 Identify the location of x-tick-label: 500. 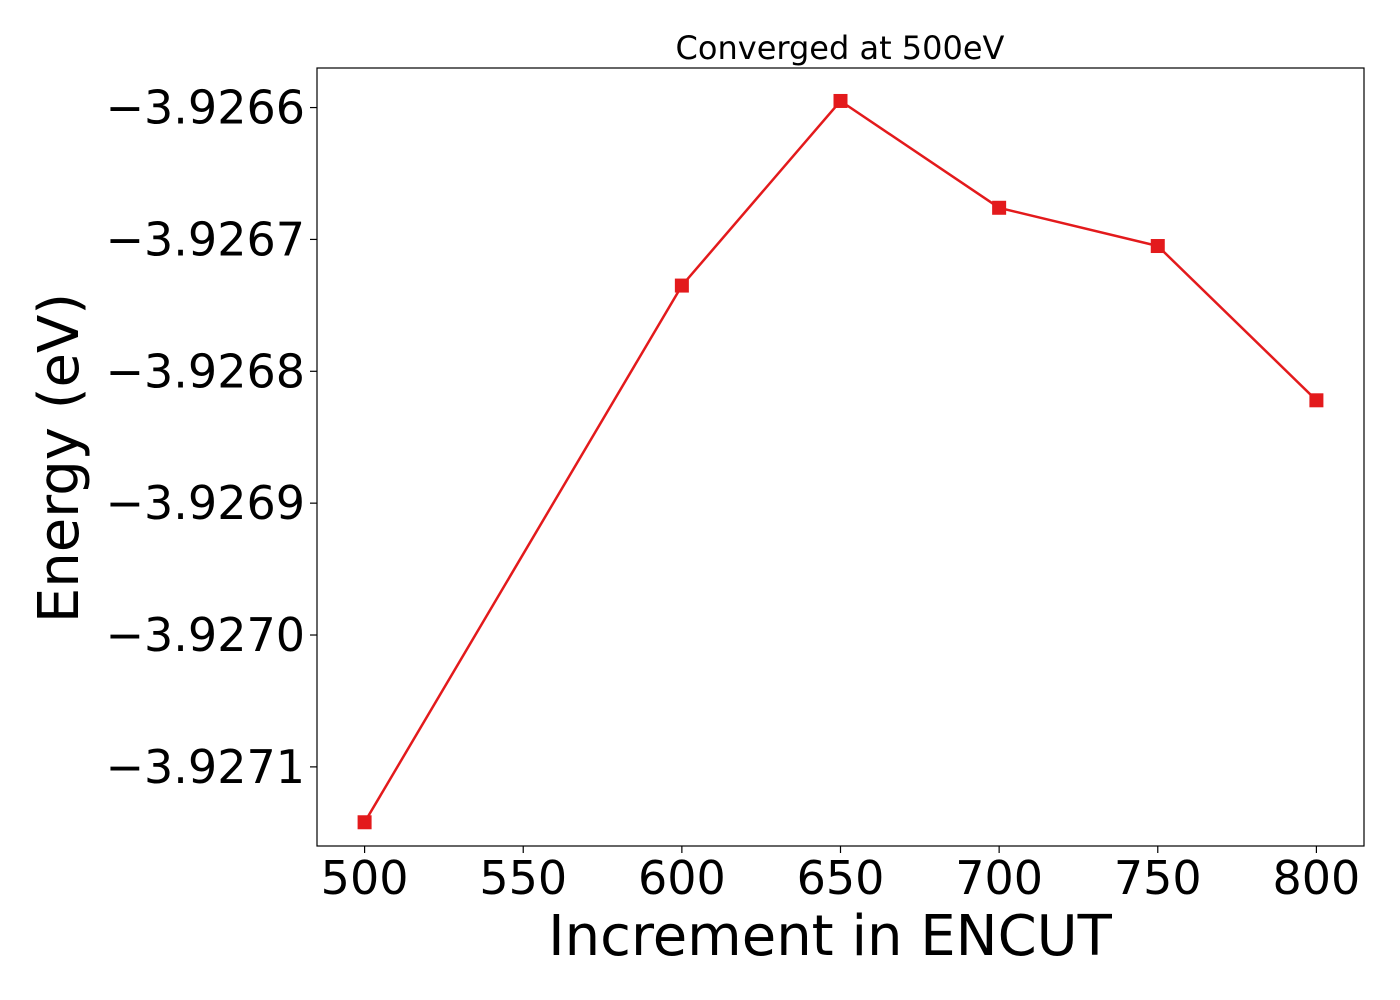
(365, 878).